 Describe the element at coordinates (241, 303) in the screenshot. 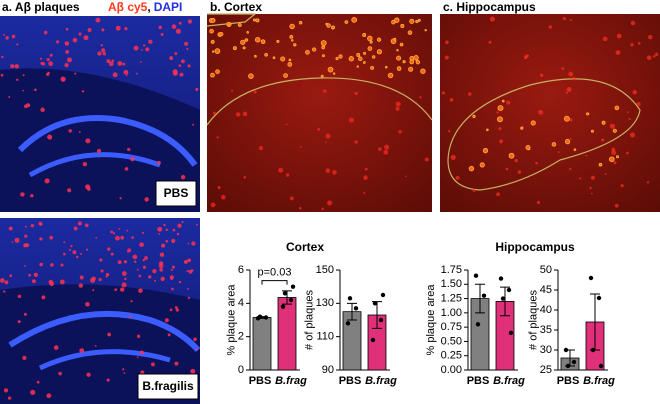

I see `y-tick-label: 4` at that location.